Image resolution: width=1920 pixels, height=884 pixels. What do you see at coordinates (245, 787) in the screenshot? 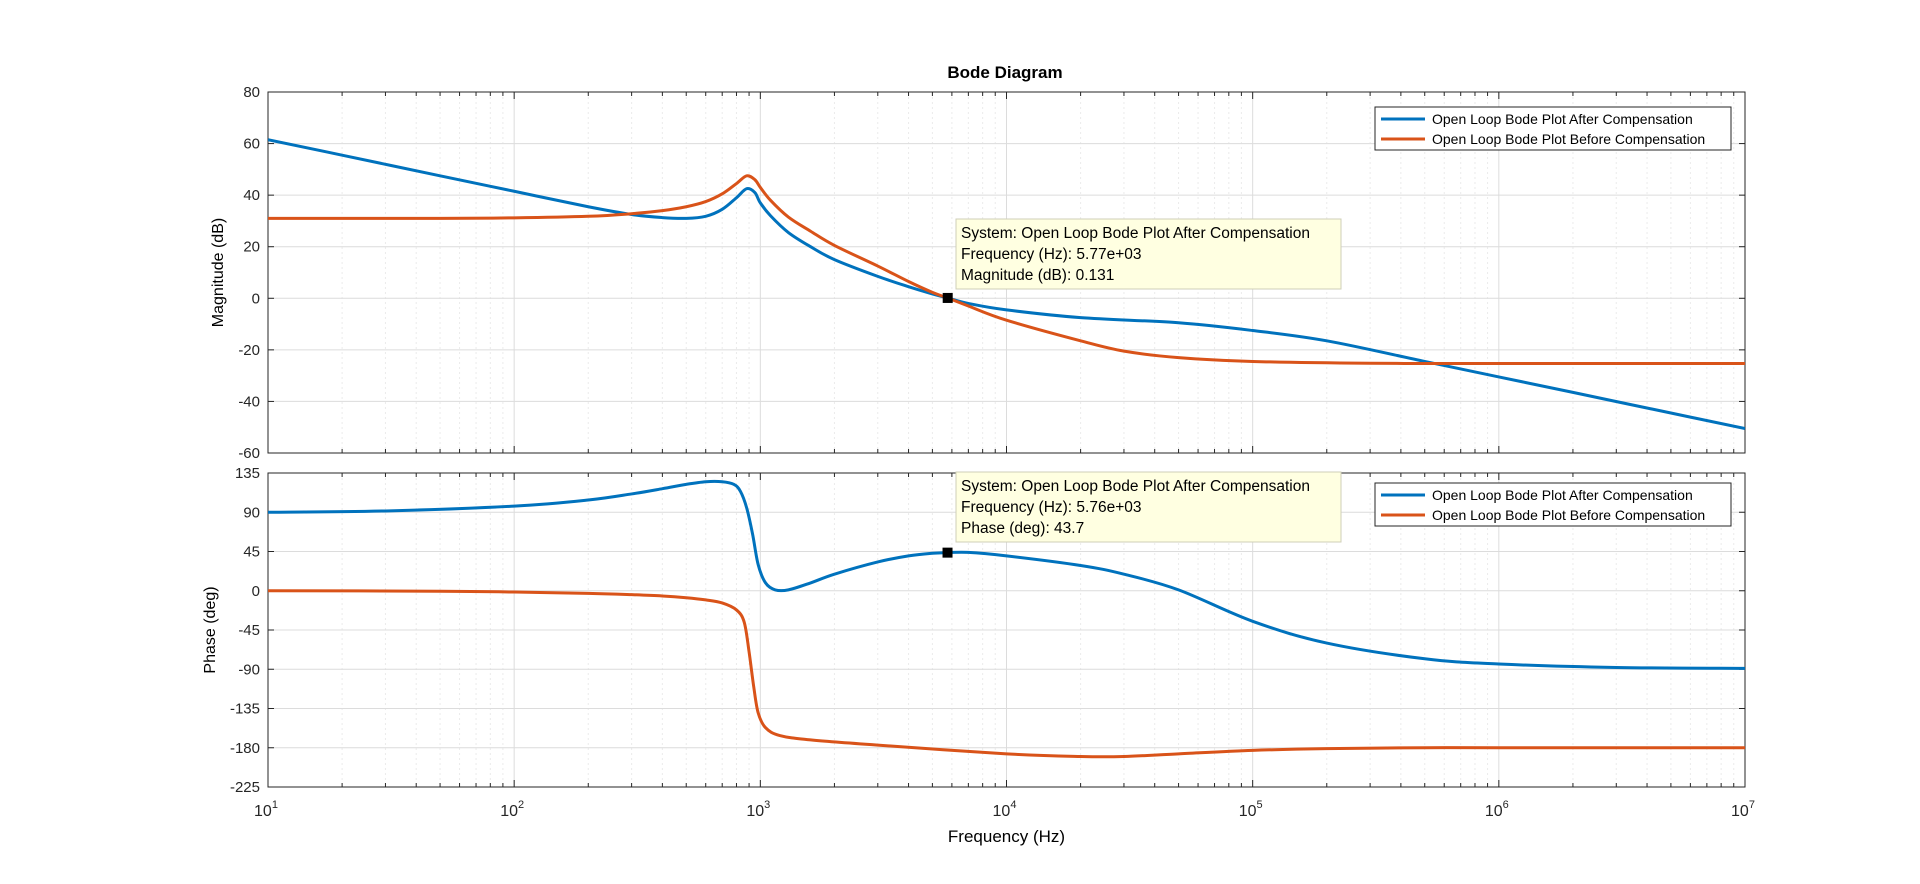
I see `y-tick-label: -225` at bounding box center [245, 787].